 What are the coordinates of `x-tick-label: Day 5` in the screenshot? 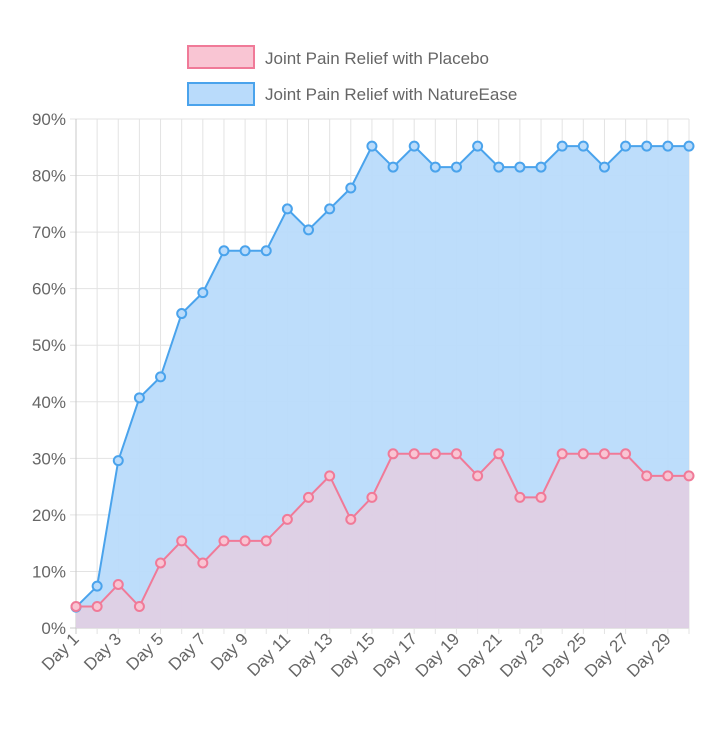 It's located at (145, 651).